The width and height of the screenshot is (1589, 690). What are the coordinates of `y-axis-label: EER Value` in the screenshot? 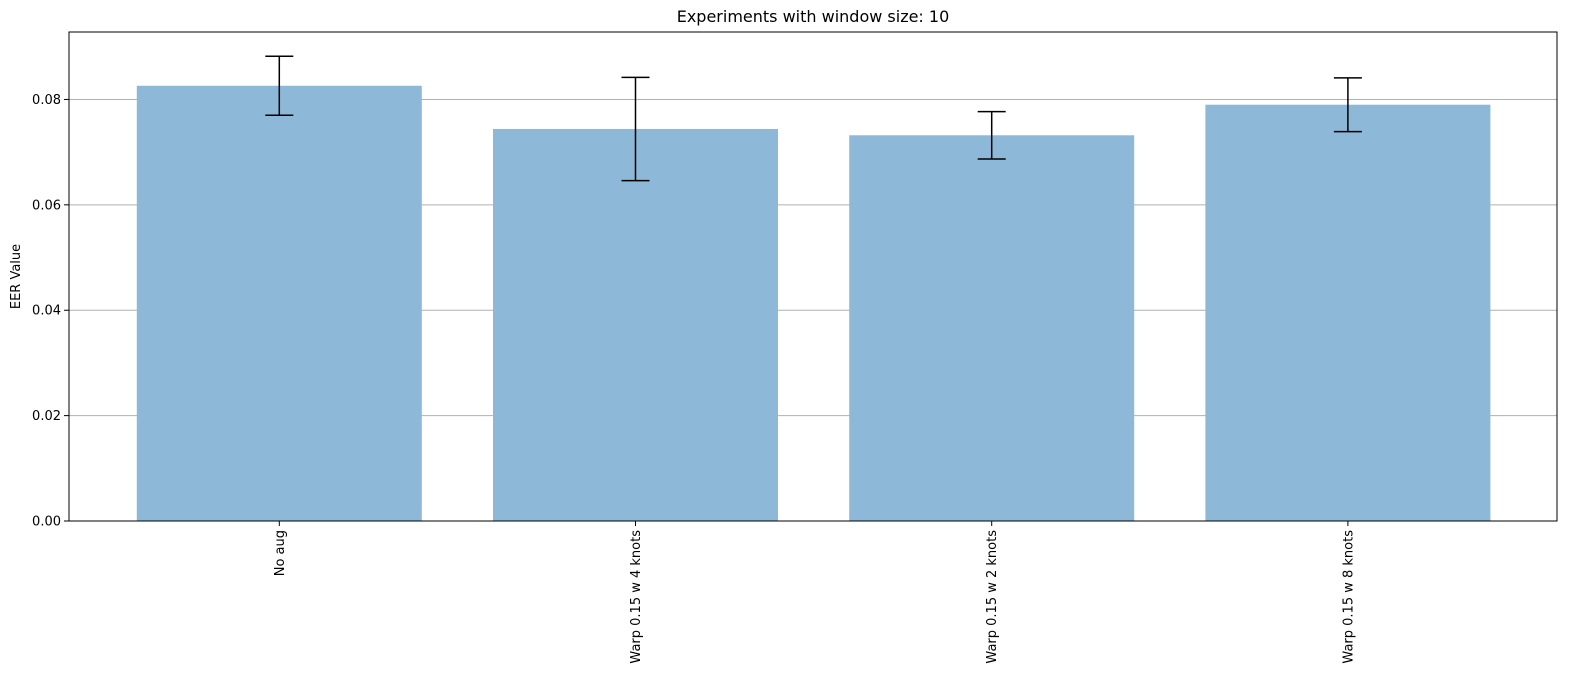 It's located at (16, 276).